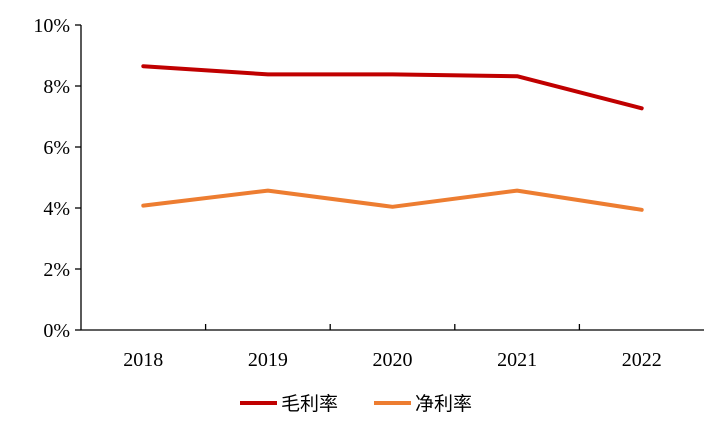  Describe the element at coordinates (393, 360) in the screenshot. I see `x-tick-label: 2020` at that location.